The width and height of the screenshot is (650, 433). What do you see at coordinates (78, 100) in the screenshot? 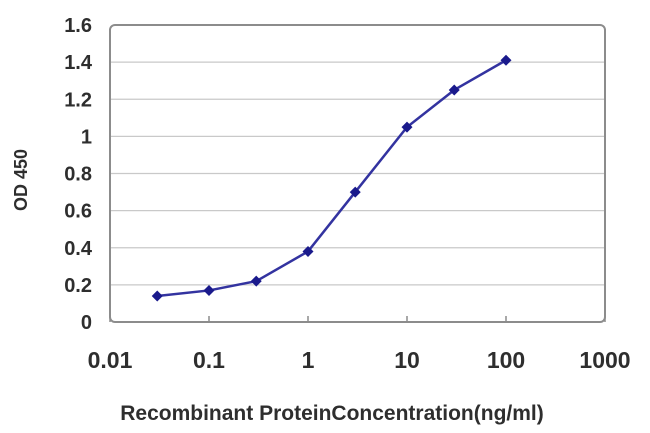
I see `y-tick-label: 1.2` at bounding box center [78, 100].